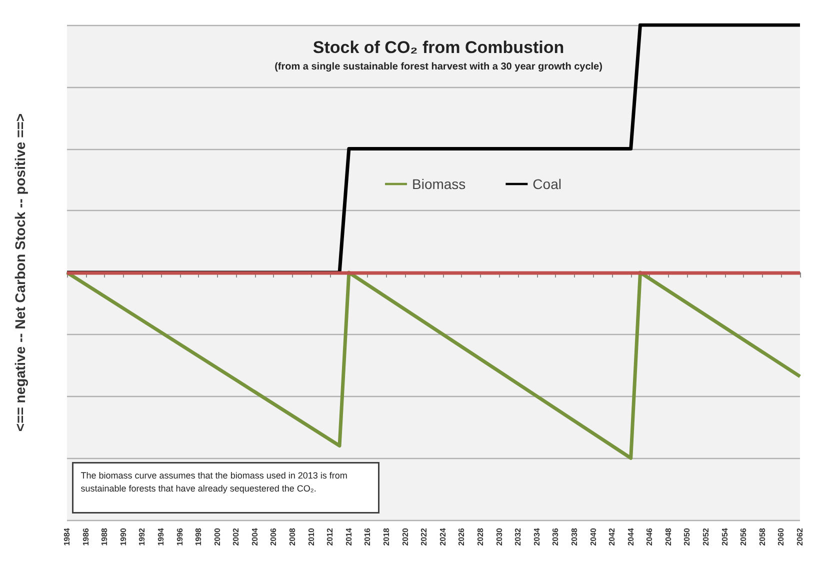 This screenshot has width=840, height=584. I want to click on x-tick-label: 2004, so click(255, 536).